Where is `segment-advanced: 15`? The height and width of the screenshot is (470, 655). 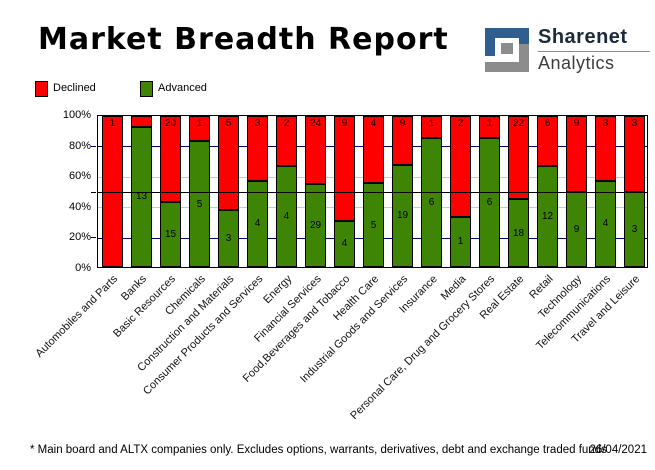 segment-advanced: 15 is located at coordinates (170, 234).